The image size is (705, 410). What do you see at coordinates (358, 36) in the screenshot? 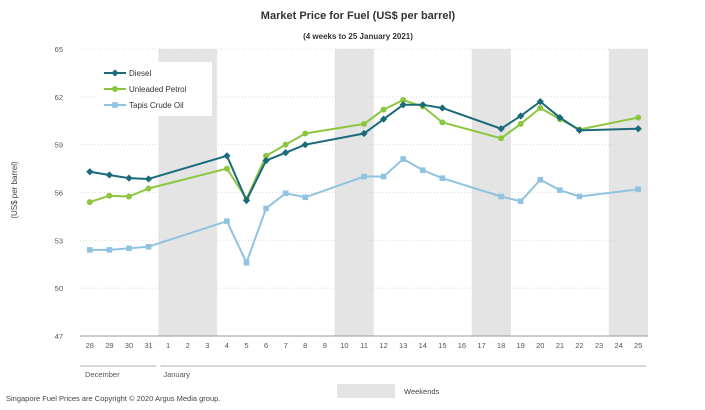
I see `chart-subtitle: (4 weeks to 25 January 2021)` at bounding box center [358, 36].